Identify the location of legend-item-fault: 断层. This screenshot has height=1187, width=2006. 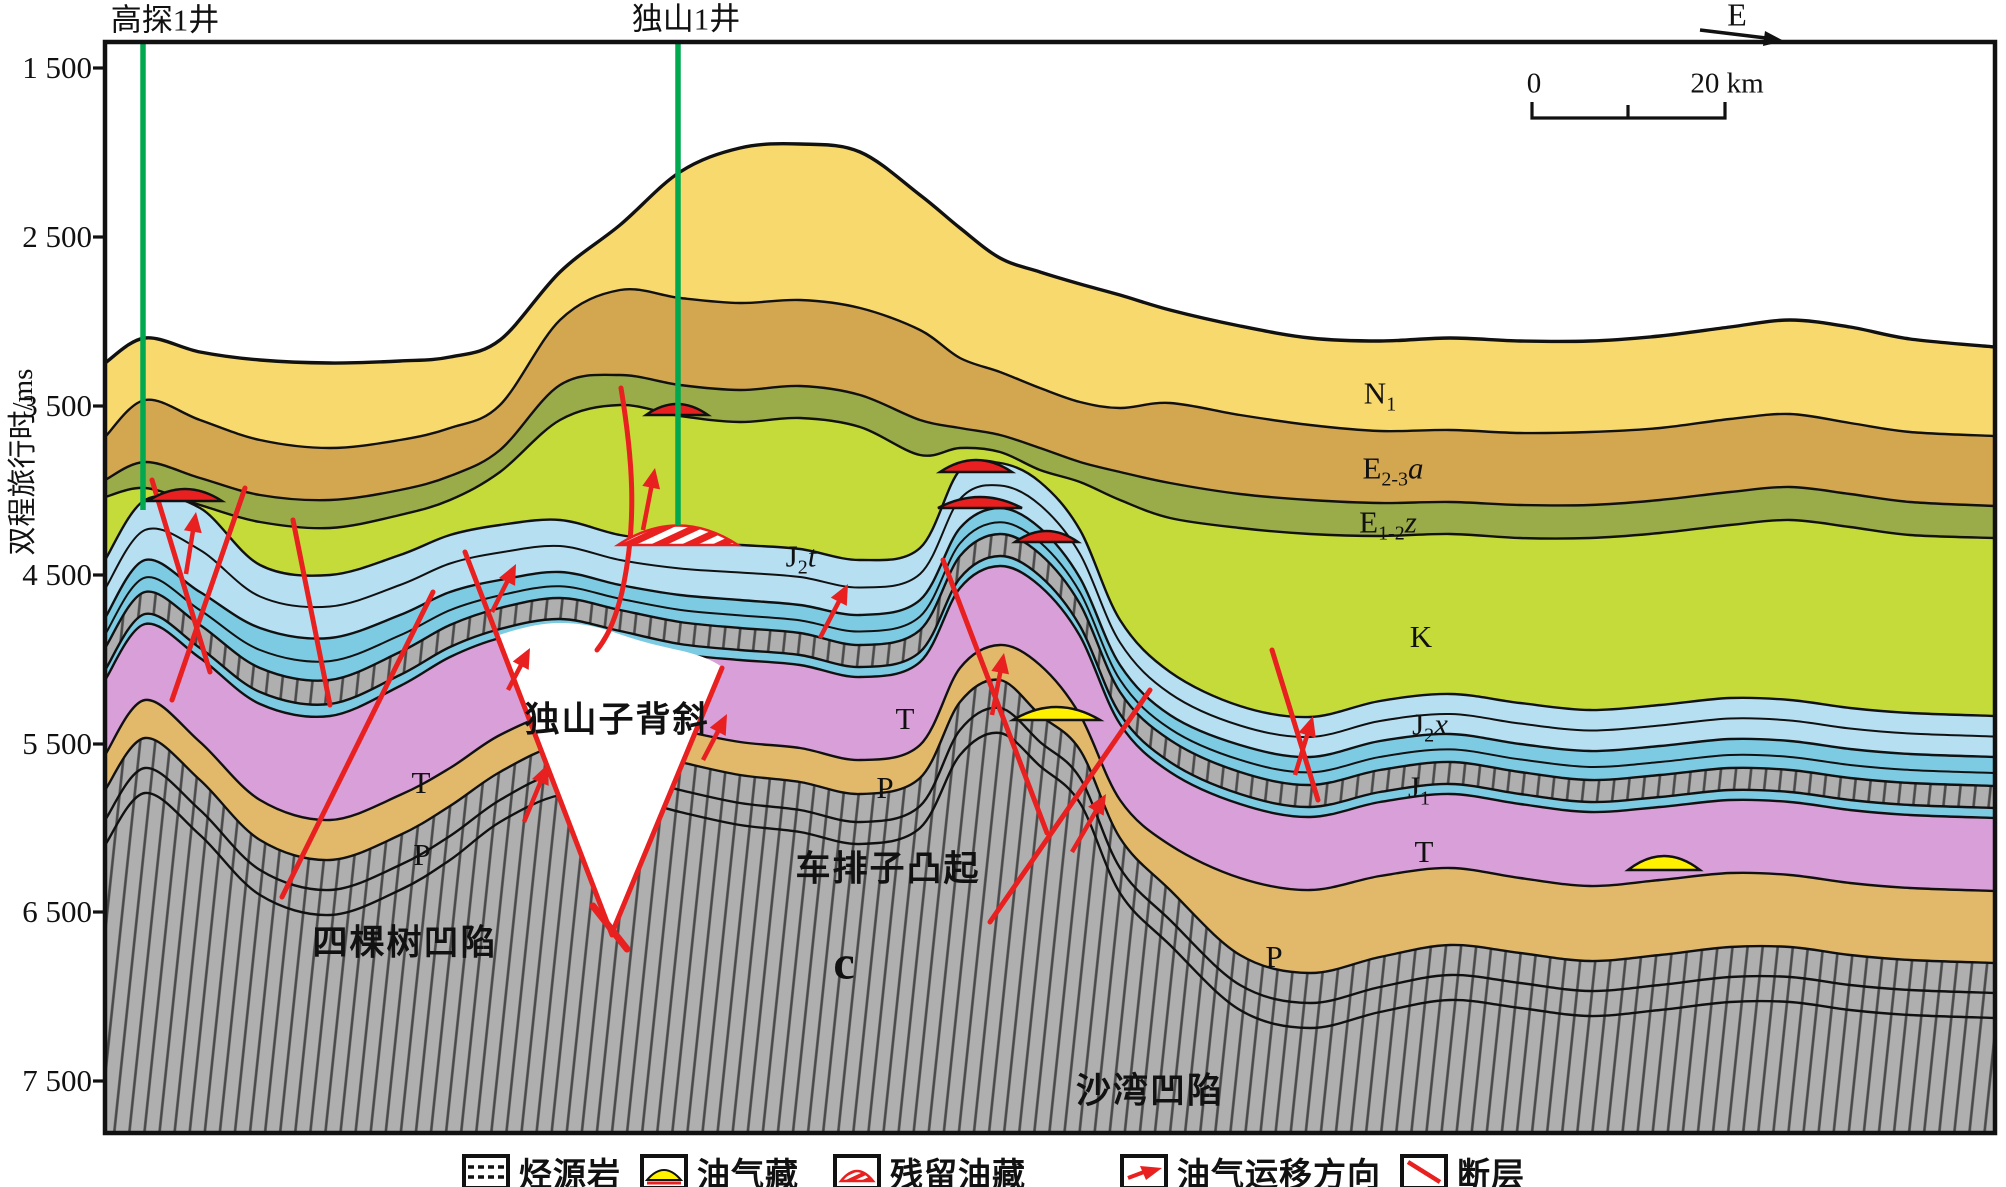
(1462, 1167).